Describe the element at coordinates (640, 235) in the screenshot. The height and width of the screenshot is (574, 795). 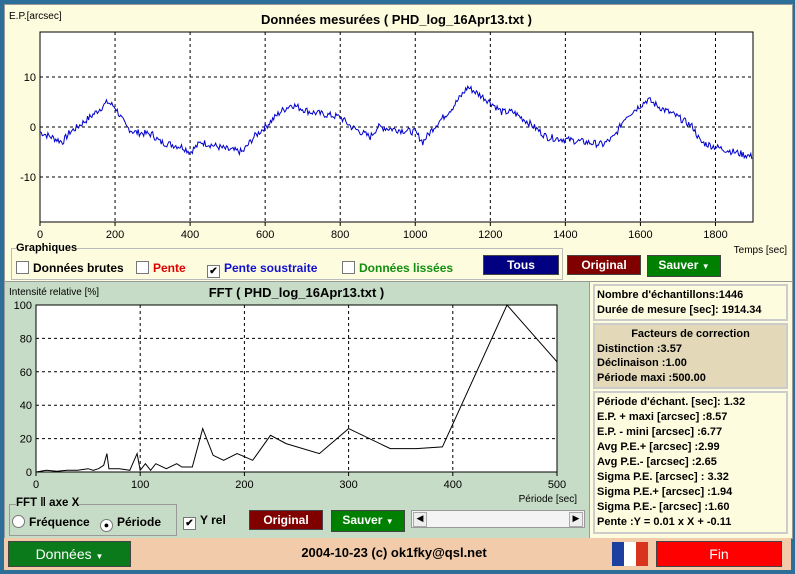
I see `x-tick-label: 1600` at that location.